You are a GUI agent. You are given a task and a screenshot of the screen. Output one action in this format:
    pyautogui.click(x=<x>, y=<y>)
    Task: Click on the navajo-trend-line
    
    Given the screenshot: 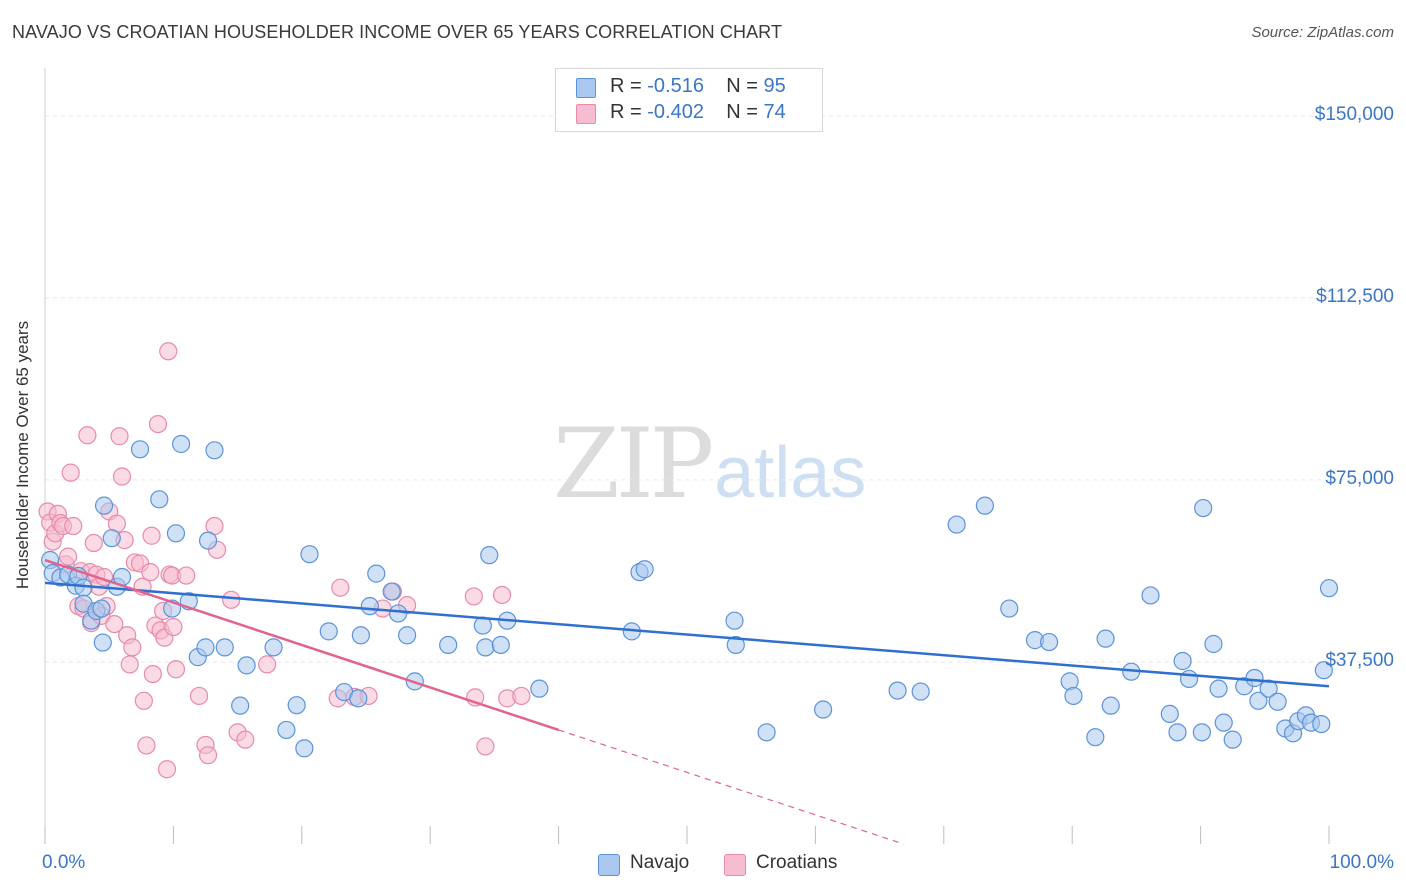 What is the action you would take?
    pyautogui.click(x=687, y=634)
    